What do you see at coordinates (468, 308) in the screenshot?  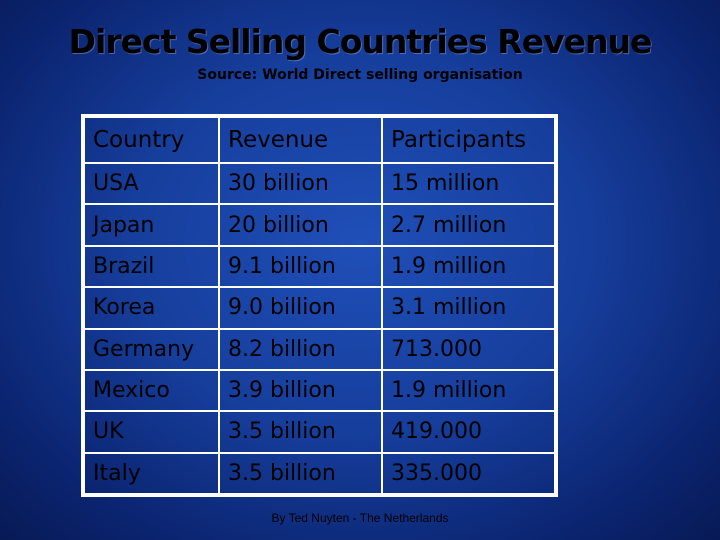 I see `cell-participants: 3.1 million` at bounding box center [468, 308].